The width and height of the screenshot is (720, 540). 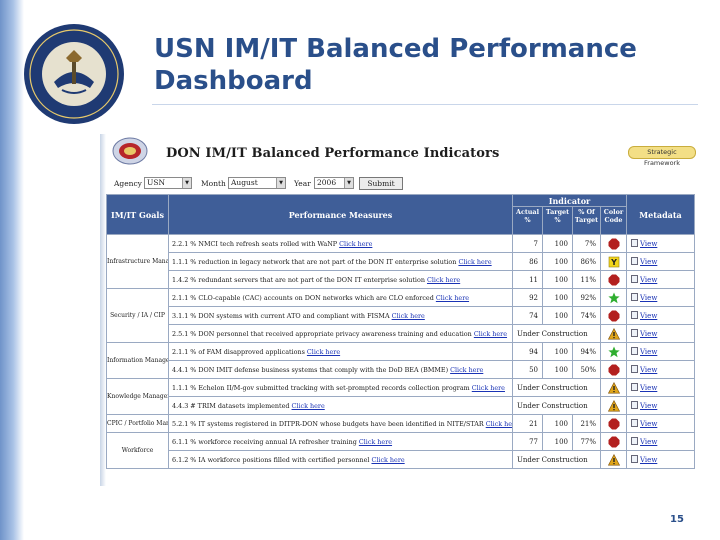 I want to click on month-select: August ▼, so click(x=257, y=183).